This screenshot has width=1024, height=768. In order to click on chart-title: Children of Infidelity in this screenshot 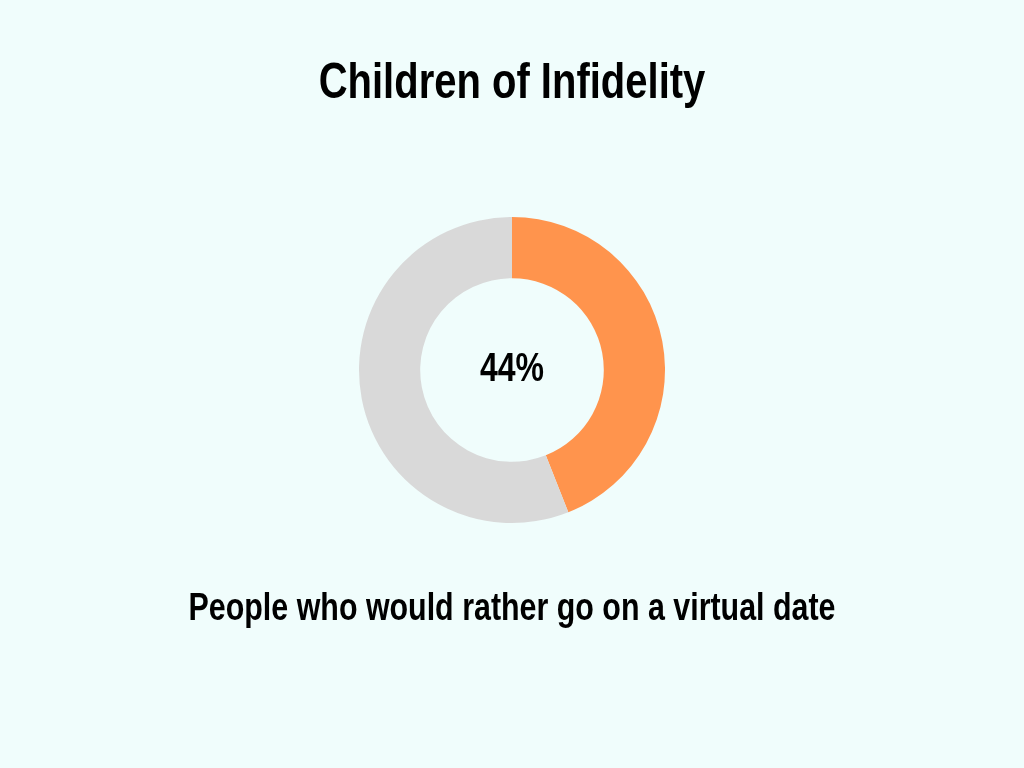, I will do `click(512, 81)`.